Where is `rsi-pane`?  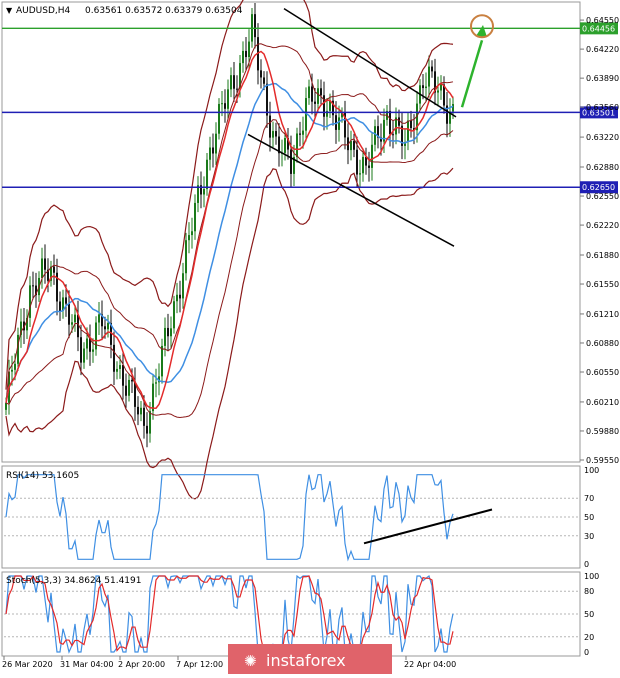
rsi-pane is located at coordinates (291, 517).